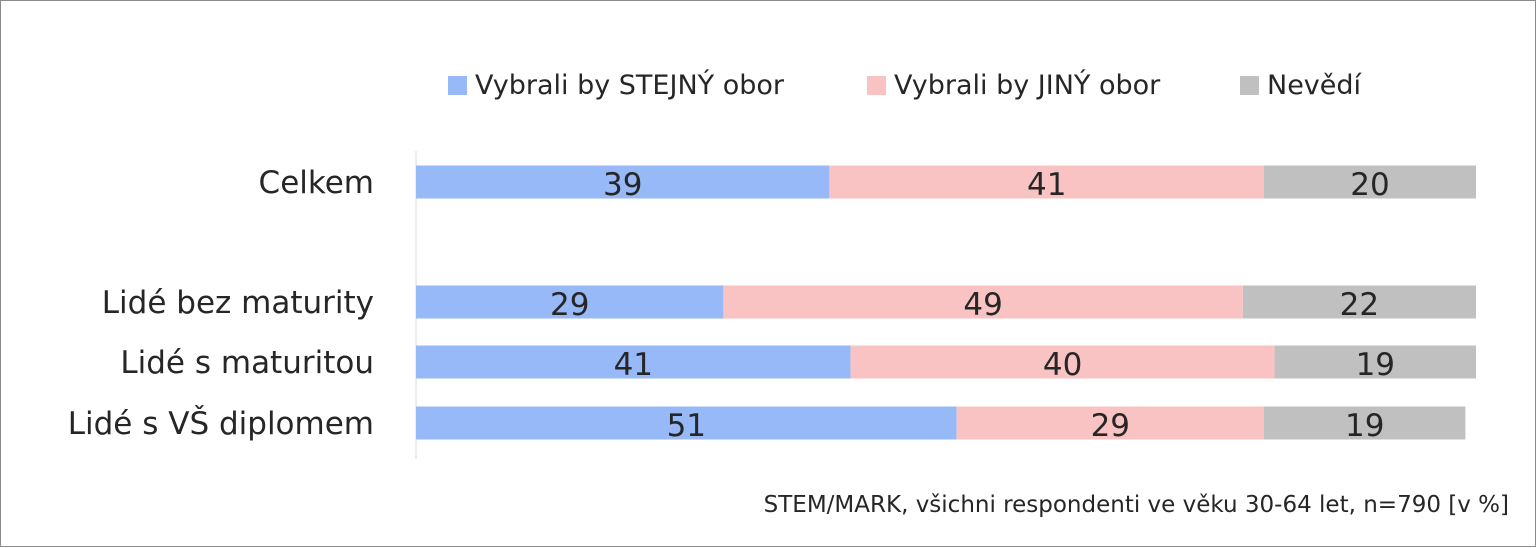 This screenshot has height=548, width=1536. What do you see at coordinates (316, 183) in the screenshot?
I see `category-label-celkem: Celkem` at bounding box center [316, 183].